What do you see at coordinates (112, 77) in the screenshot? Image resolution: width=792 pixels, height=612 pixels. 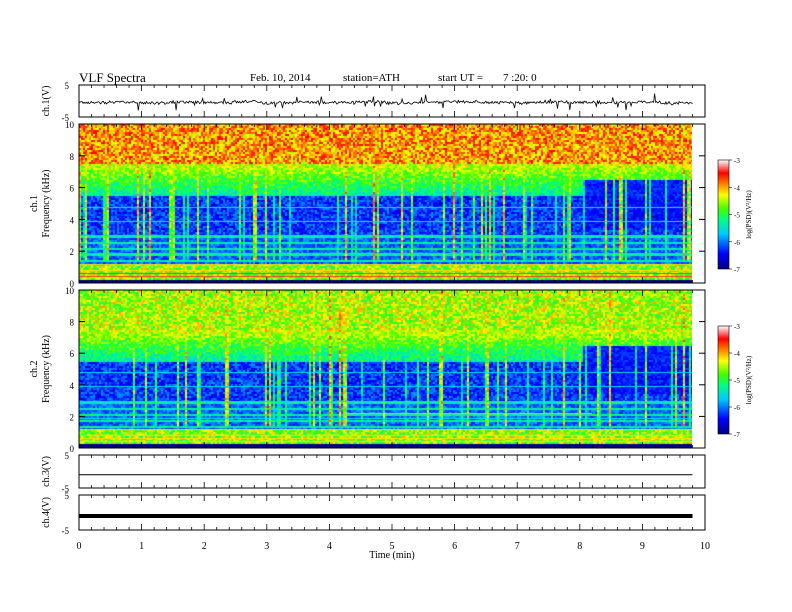 I see `chart-title: VLF Spectra` at bounding box center [112, 77].